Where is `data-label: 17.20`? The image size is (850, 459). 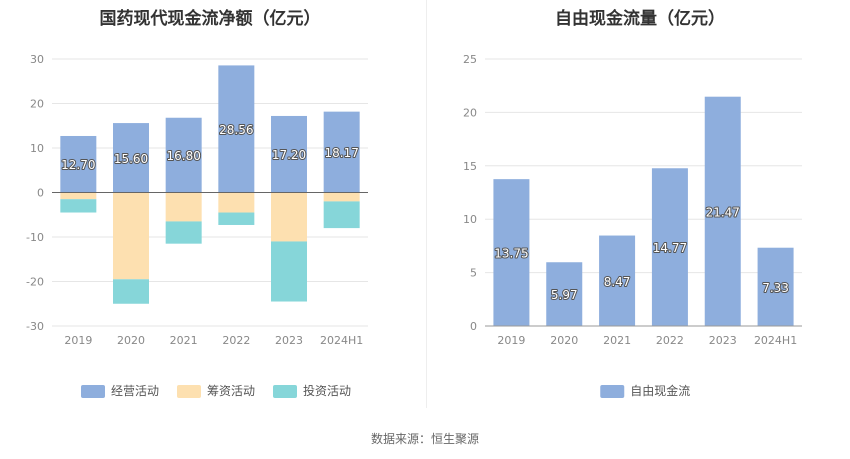 data-label: 17.20 is located at coordinates (289, 155).